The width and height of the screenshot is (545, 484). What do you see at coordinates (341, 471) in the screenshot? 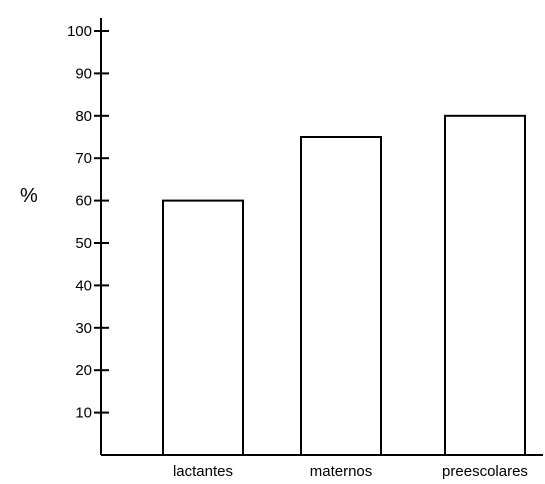
I see `category-label-maternos: maternos` at bounding box center [341, 471].